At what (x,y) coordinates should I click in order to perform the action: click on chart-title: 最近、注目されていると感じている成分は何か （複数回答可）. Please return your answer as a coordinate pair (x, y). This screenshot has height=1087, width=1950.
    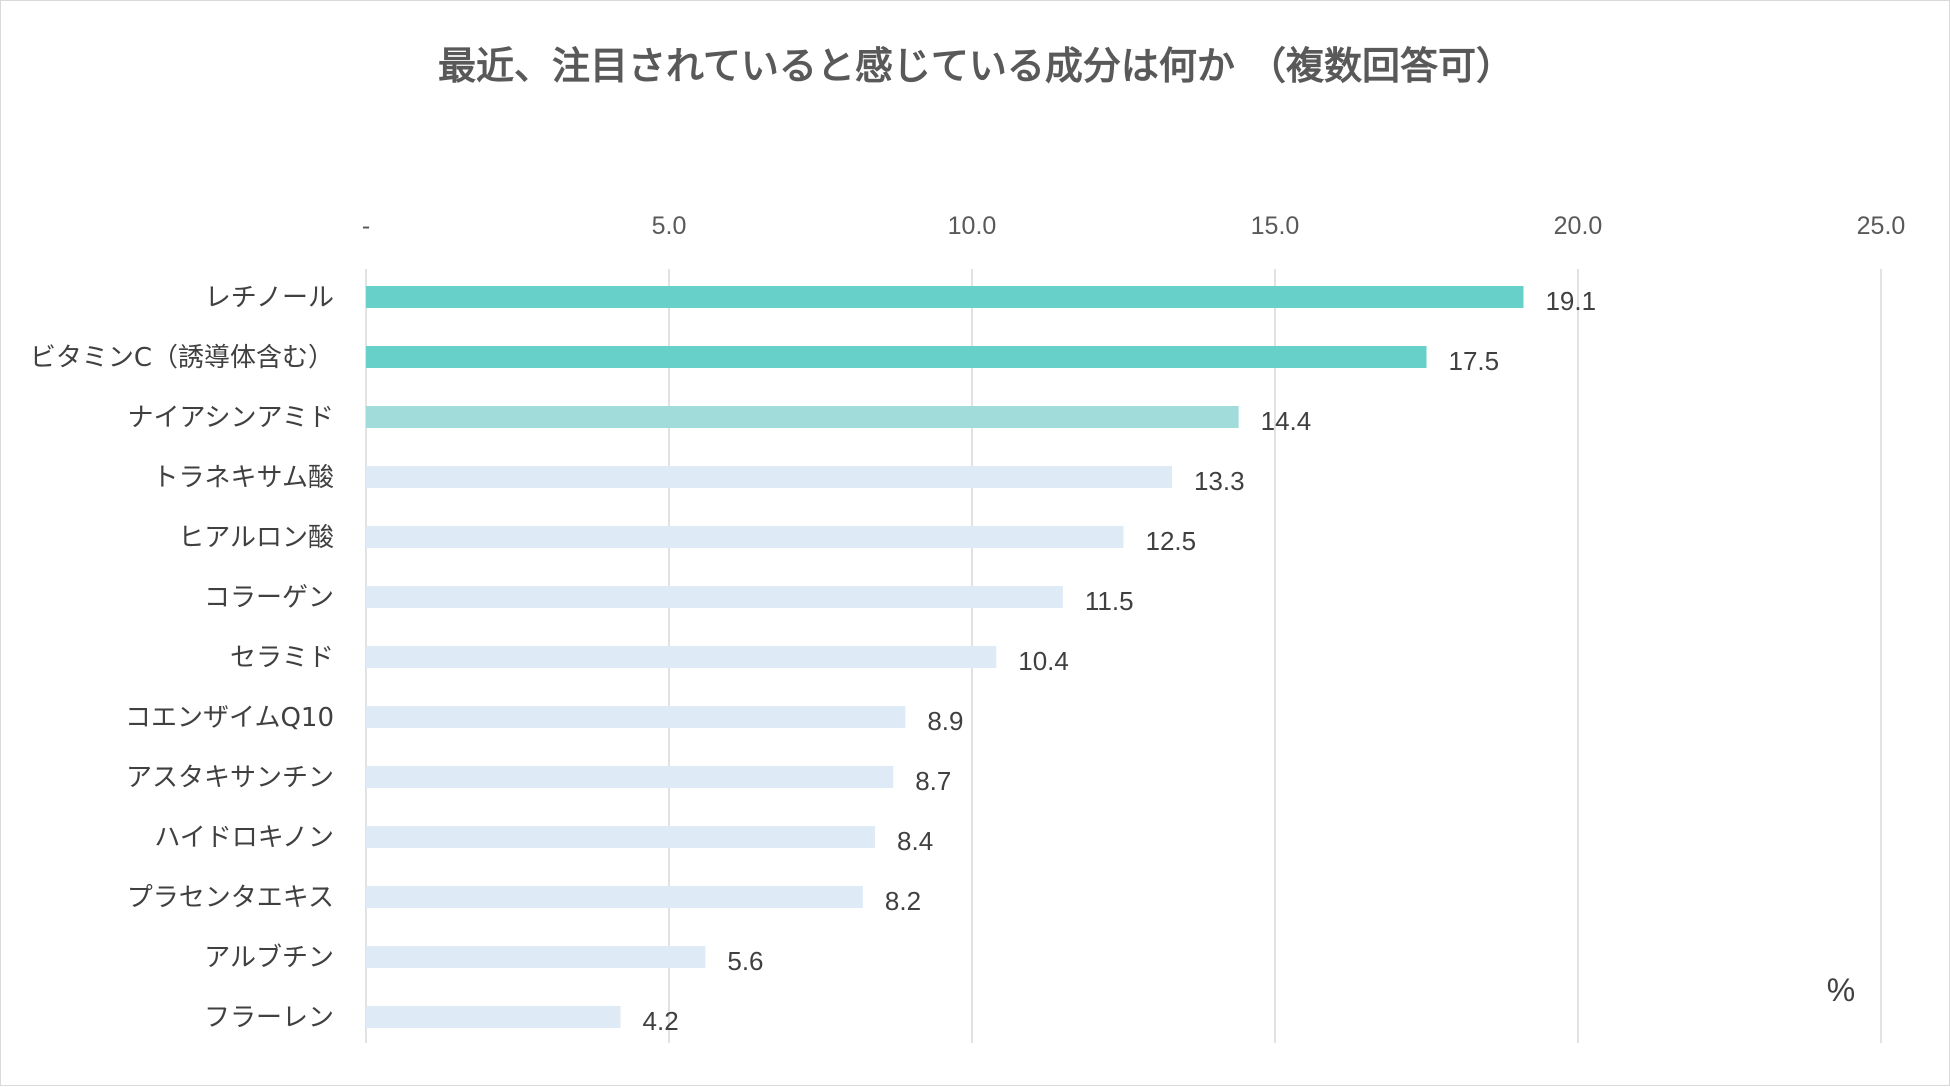
    Looking at the image, I should click on (976, 66).